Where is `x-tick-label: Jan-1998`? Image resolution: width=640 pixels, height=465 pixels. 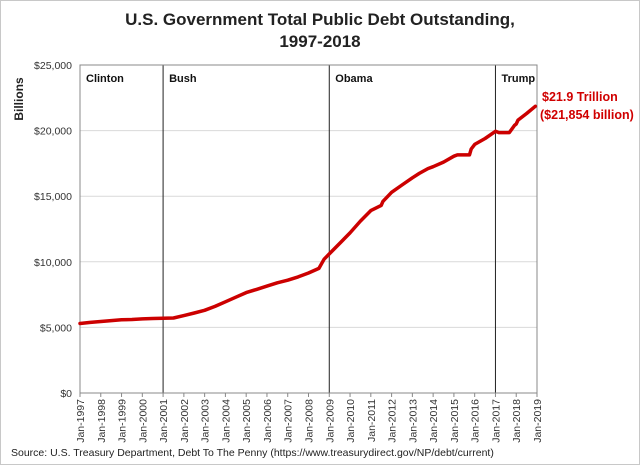 x-tick-label: Jan-1998 is located at coordinates (102, 421).